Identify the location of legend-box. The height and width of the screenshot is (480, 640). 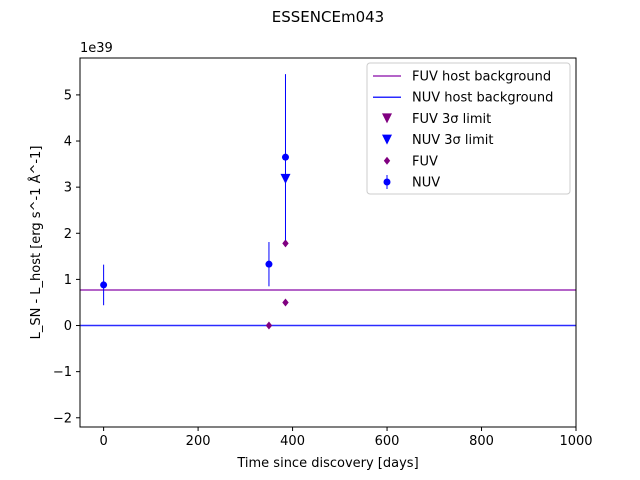
(468, 128).